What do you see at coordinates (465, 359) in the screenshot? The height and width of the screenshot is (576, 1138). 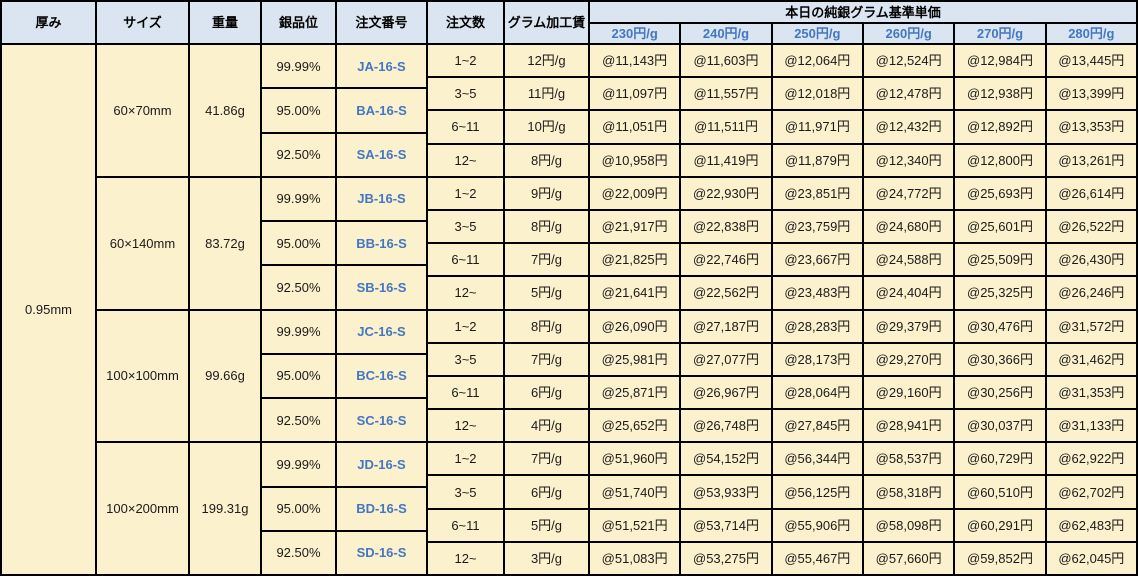 I see `order-qty-cell: 3~5` at bounding box center [465, 359].